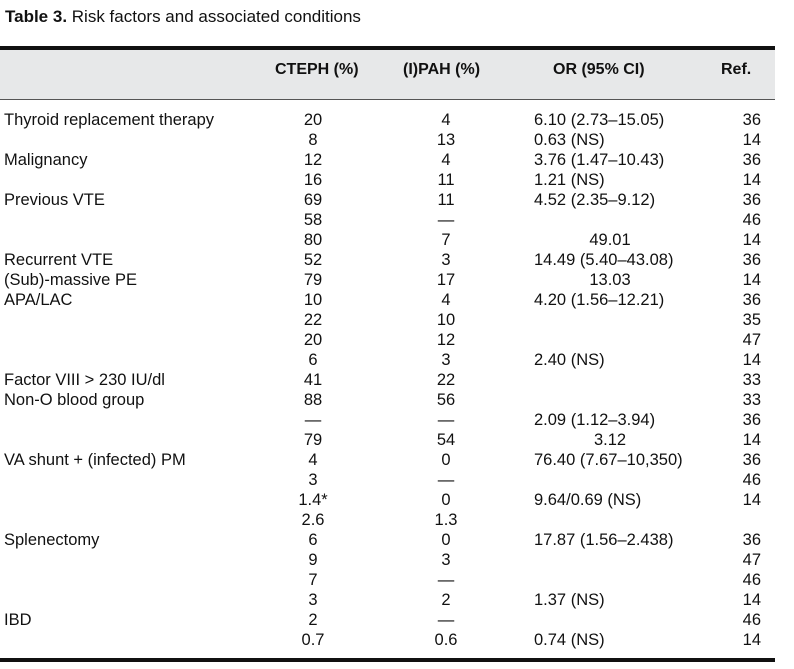 The width and height of the screenshot is (794, 669). What do you see at coordinates (529, 500) in the screenshot?
I see `table-row: 1.4* 0 9.64/0.69 (NS) 14` at bounding box center [529, 500].